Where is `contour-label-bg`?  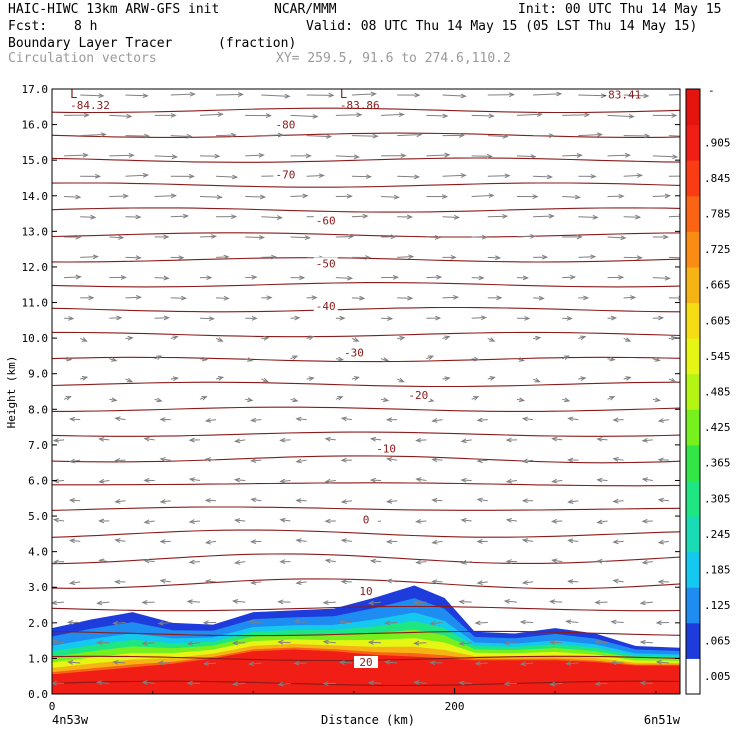 contour-label-bg is located at coordinates (353, 352).